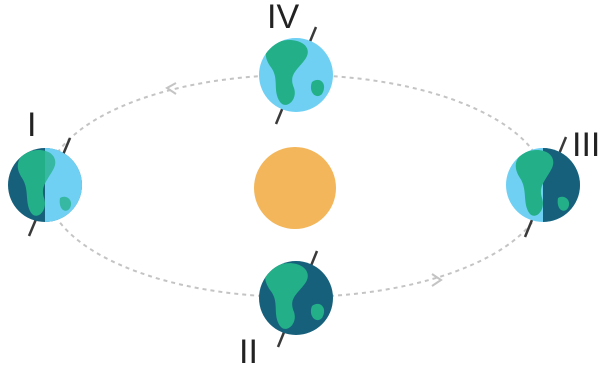 The height and width of the screenshot is (371, 599). Describe the element at coordinates (585, 145) in the screenshot. I see `label-position-3: III` at that location.